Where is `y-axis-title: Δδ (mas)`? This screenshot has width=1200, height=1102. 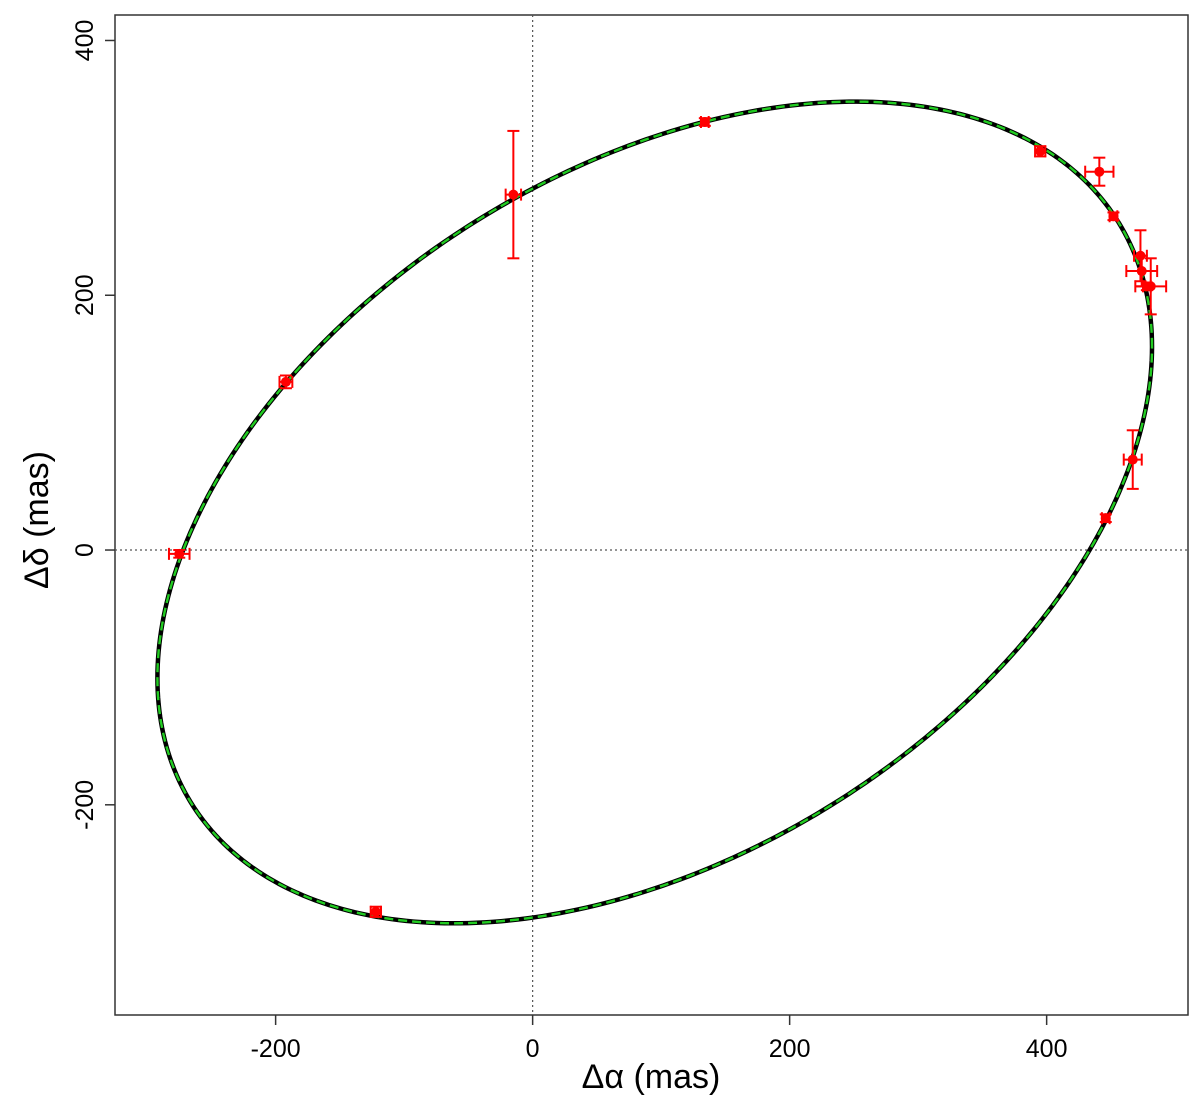 y-axis-title: Δδ (mas) is located at coordinates (37, 520).